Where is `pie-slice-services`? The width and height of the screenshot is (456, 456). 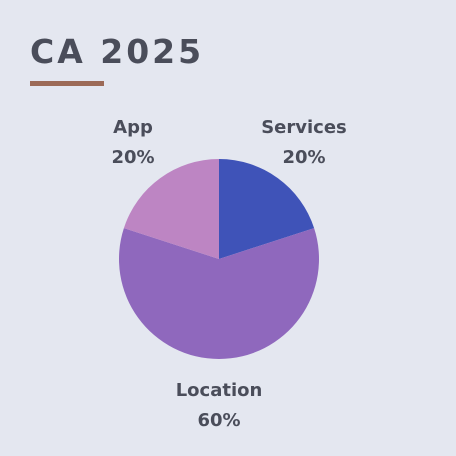 pie-slice-services is located at coordinates (267, 209).